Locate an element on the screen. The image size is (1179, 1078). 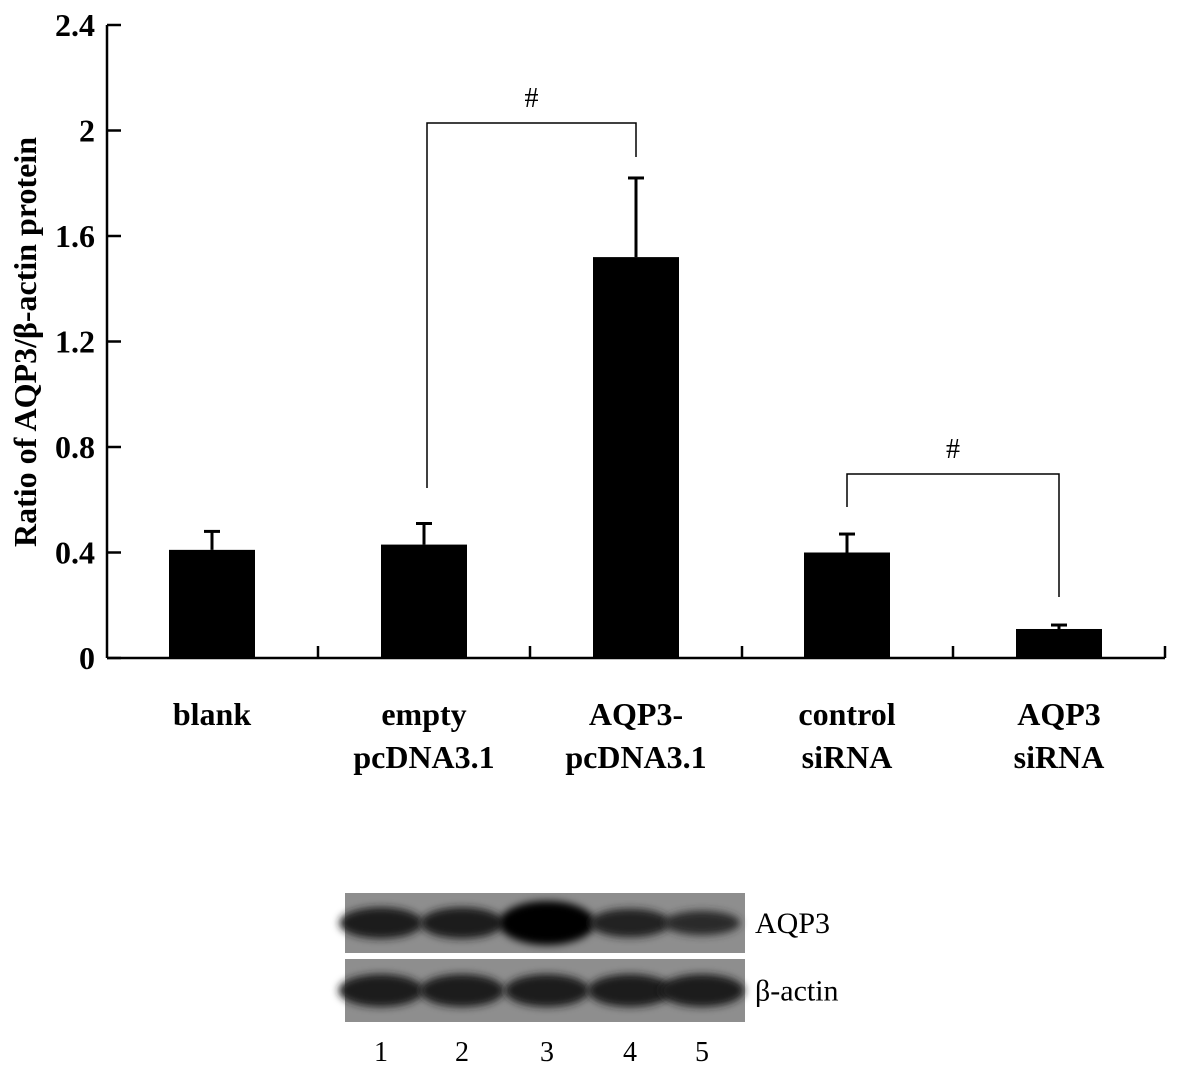
category-label: AQP3 is located at coordinates (1059, 714).